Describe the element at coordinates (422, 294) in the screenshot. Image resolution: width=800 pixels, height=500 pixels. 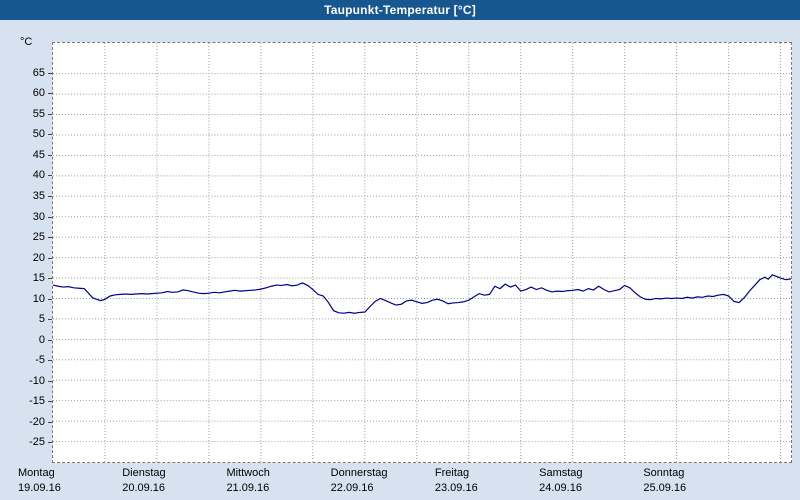
I see `dewpoint-line` at that location.